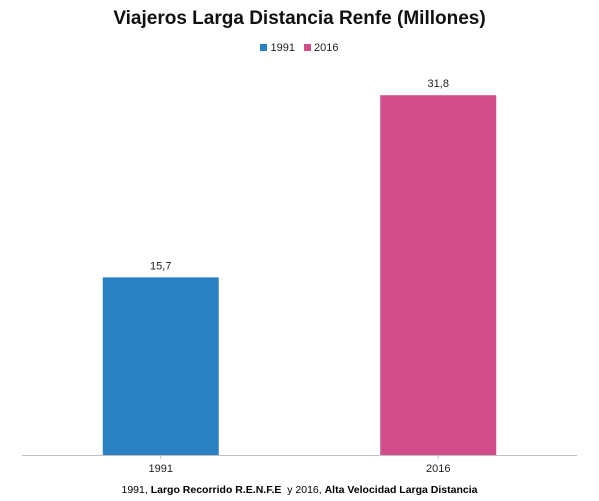 This screenshot has height=501, width=599. Describe the element at coordinates (299, 48) in the screenshot. I see `chart-legend: 1991 2016` at that location.